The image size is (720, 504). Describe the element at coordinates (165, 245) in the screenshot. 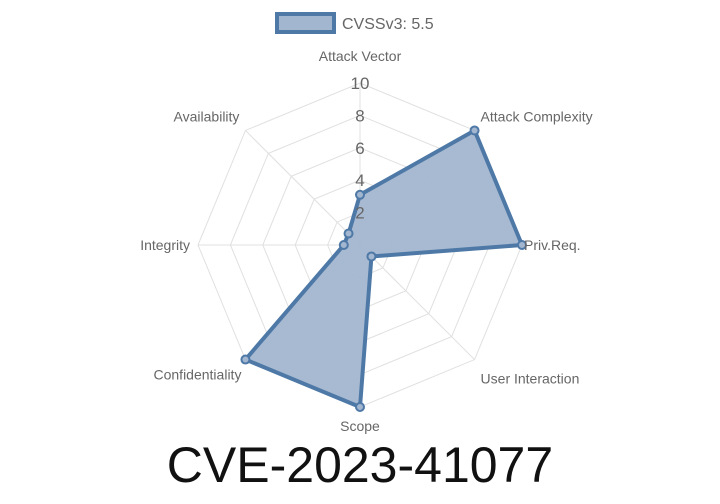

I see `axis-label: Integrity` at that location.